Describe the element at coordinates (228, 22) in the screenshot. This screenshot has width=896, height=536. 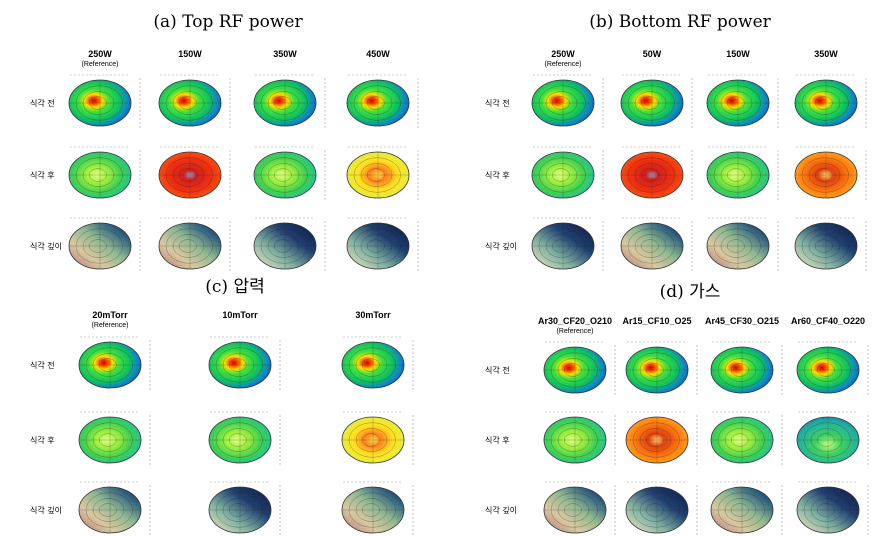
I see `panel-title: (a) Top RF power` at that location.